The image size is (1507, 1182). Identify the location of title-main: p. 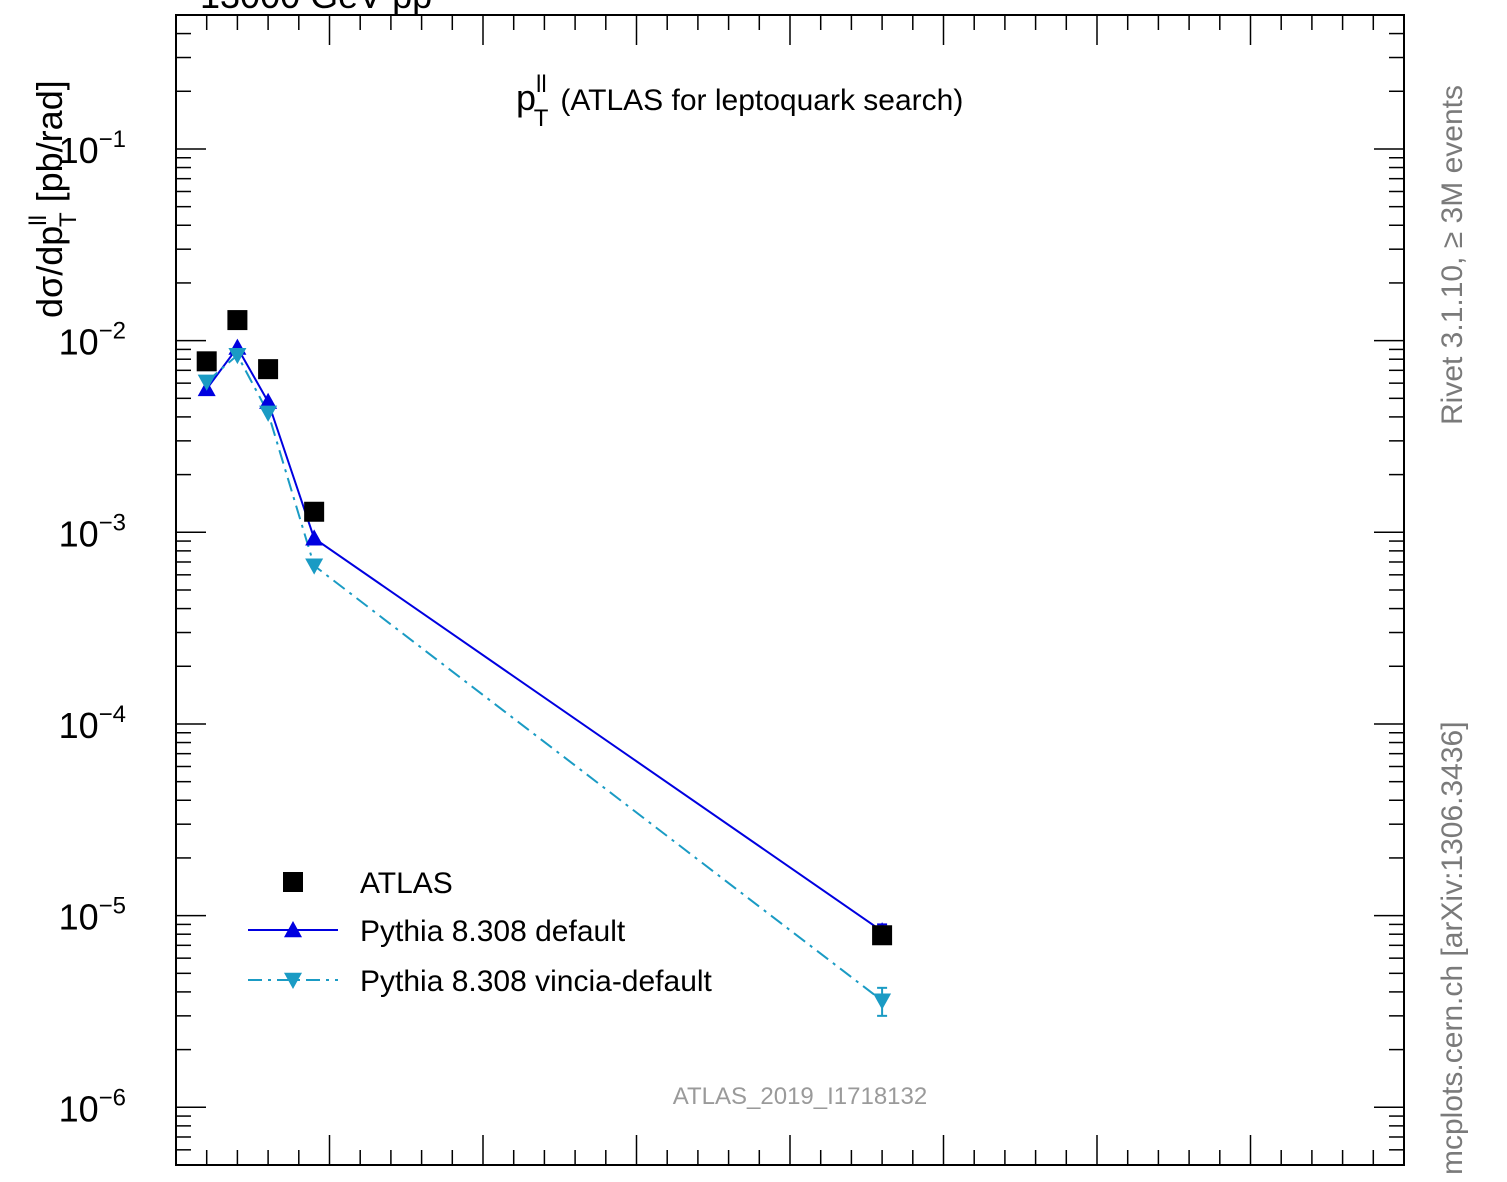
(526, 97).